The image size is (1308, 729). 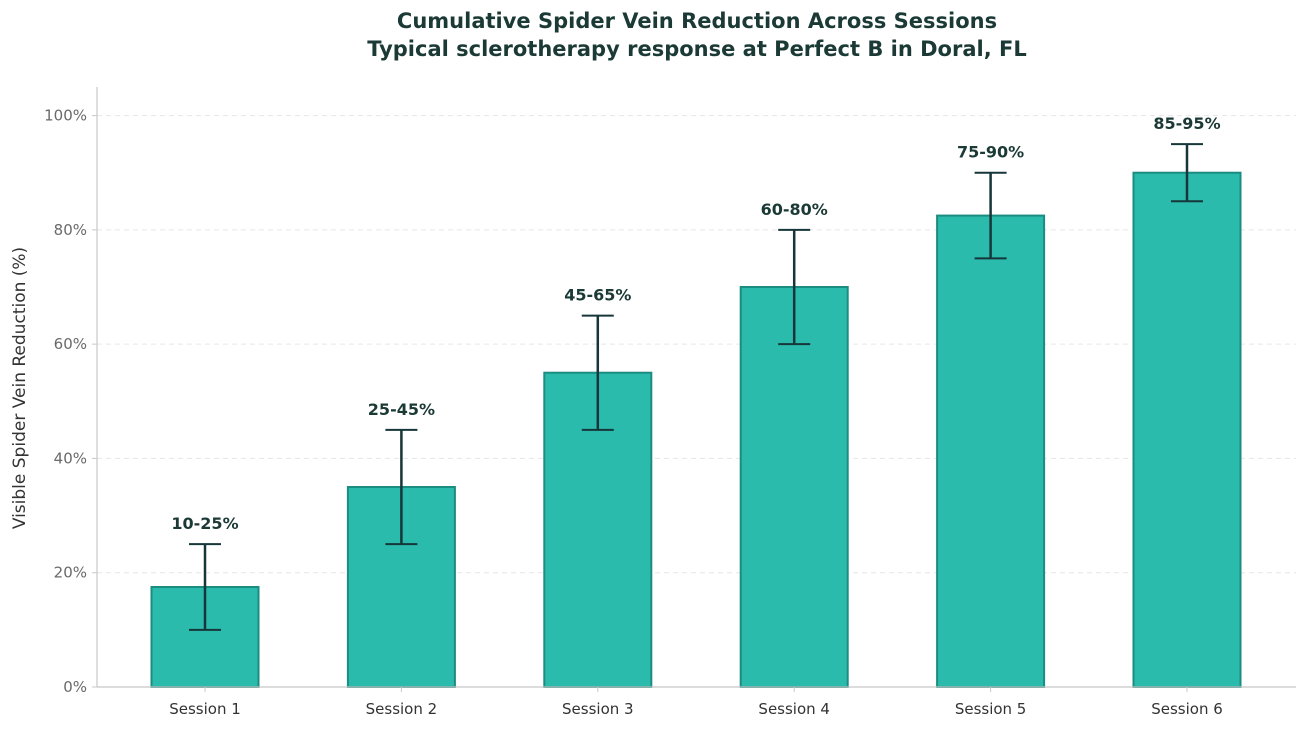 What do you see at coordinates (70, 573) in the screenshot?
I see `y-tick-label: 20%` at bounding box center [70, 573].